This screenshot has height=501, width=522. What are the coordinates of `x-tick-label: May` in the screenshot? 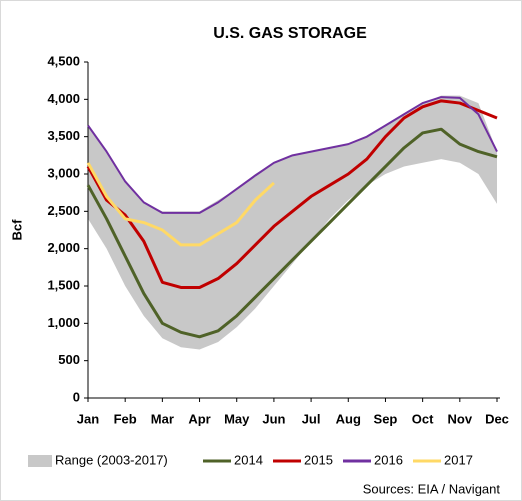 It's located at (237, 418).